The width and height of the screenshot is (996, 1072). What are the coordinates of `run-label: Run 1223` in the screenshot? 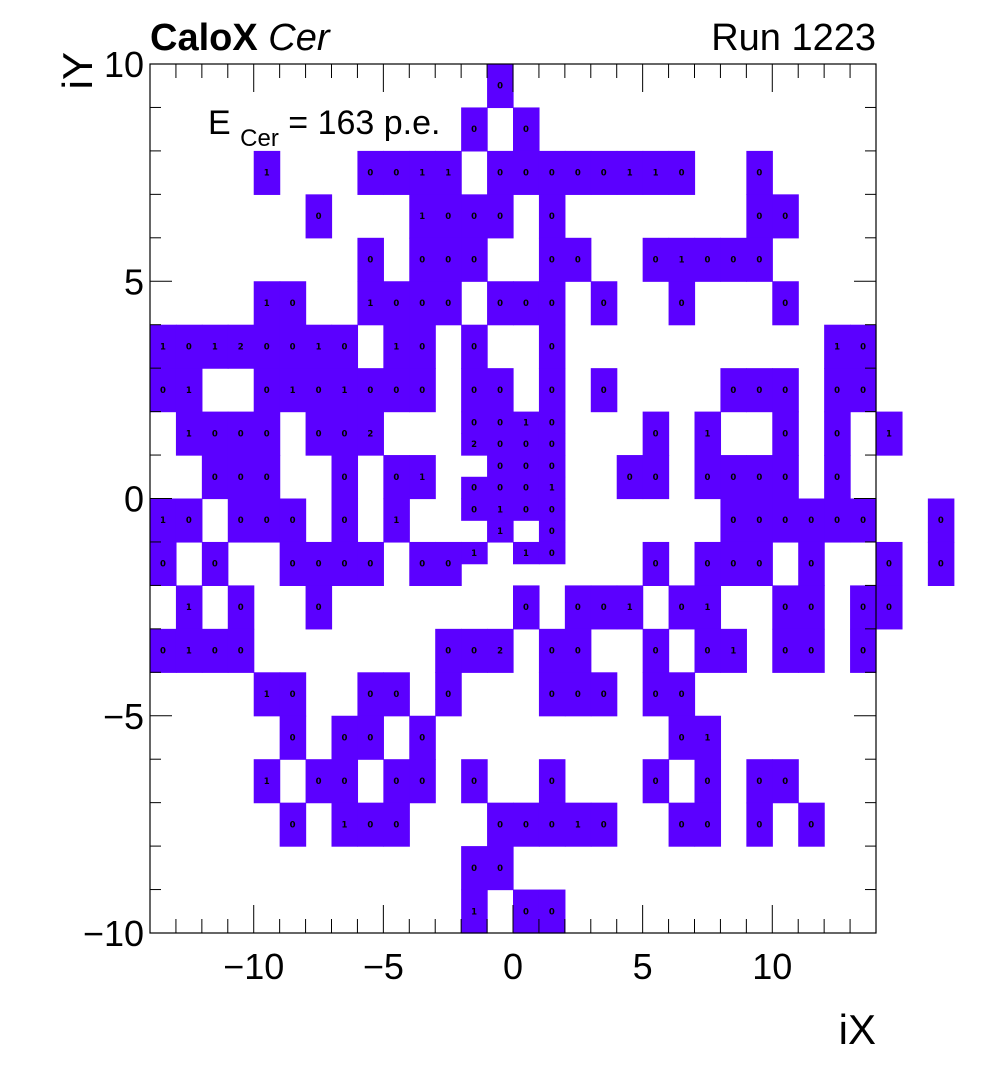 It's located at (793, 38).